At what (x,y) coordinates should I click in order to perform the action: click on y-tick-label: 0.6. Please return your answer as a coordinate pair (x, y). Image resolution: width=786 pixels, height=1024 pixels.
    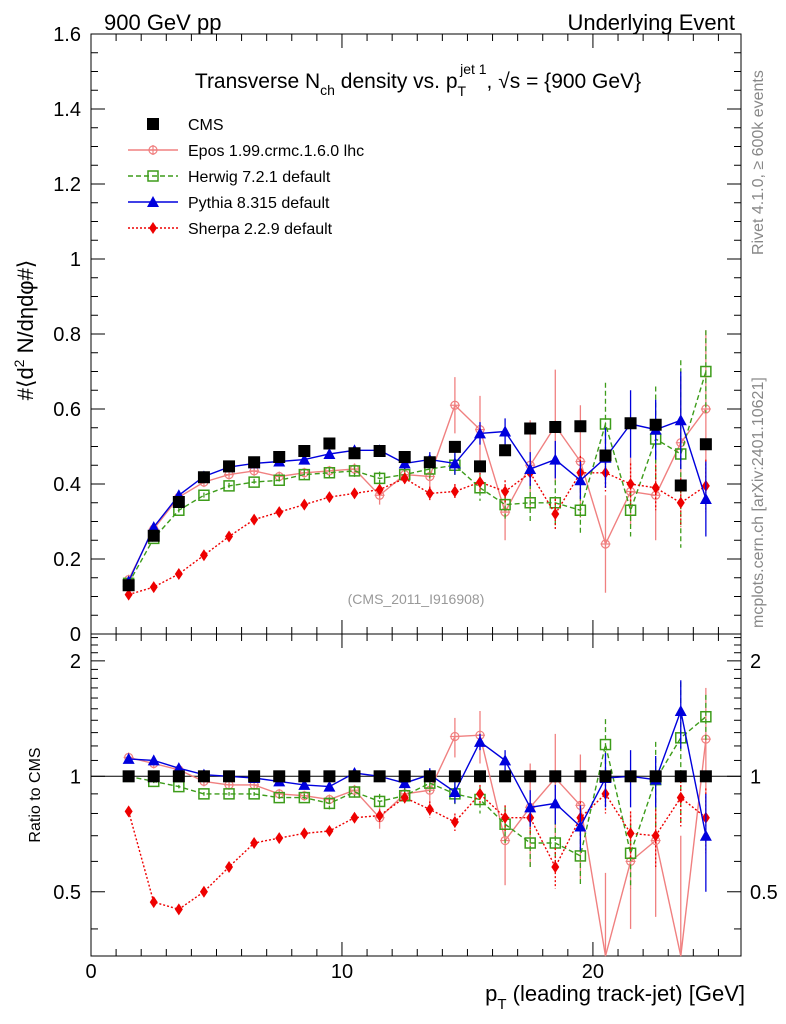
    Looking at the image, I should click on (67, 410).